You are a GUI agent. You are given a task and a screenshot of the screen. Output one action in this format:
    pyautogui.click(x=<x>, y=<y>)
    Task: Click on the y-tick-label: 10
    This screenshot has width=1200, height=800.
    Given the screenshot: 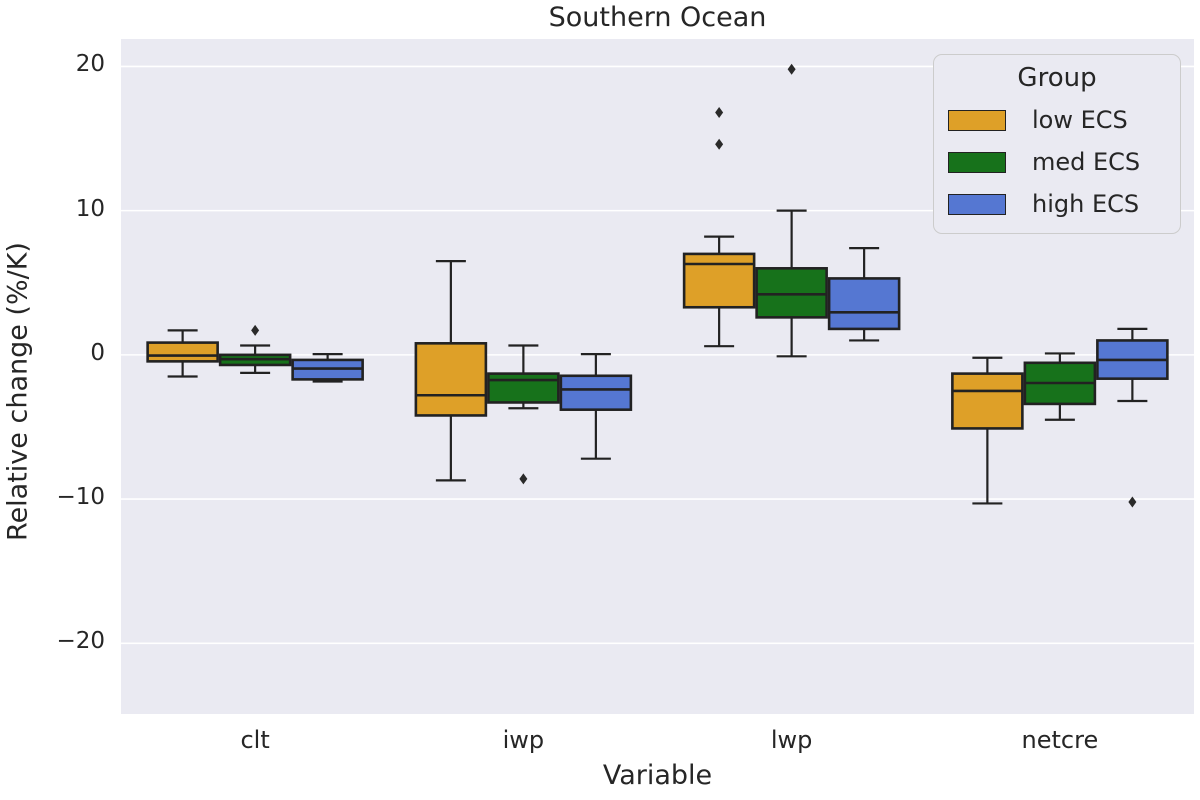 What is the action you would take?
    pyautogui.click(x=90, y=208)
    